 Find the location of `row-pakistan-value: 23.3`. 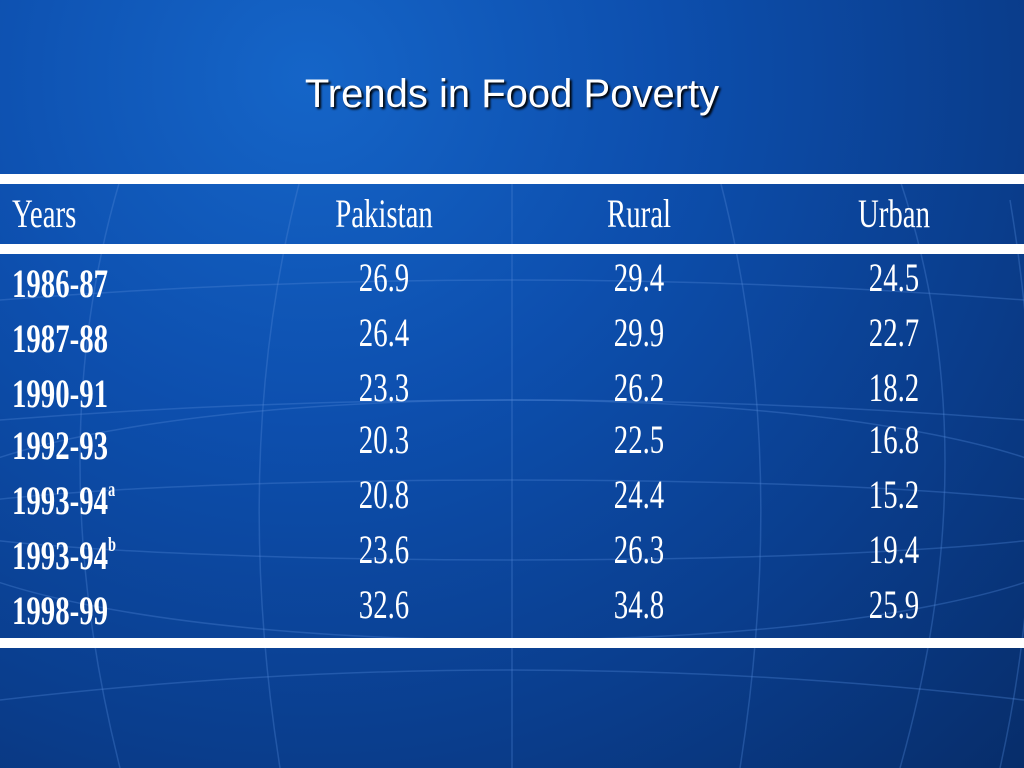

row-pakistan-value: 23.3 is located at coordinates (384, 387).